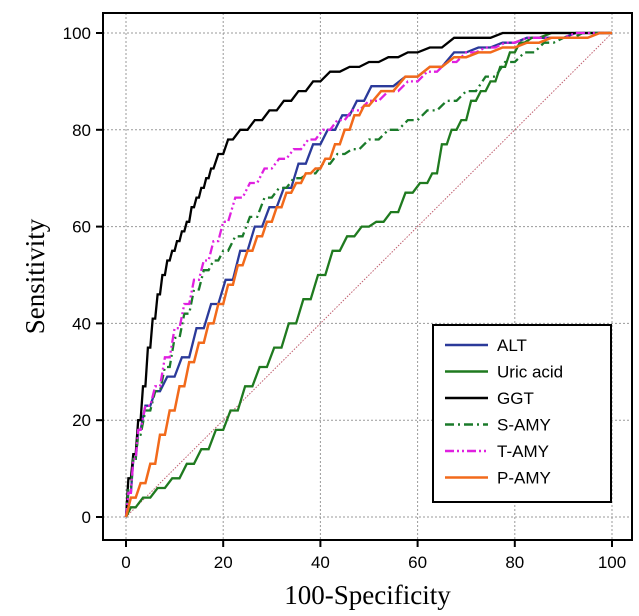 Image resolution: width=639 pixels, height=616 pixels. Describe the element at coordinates (515, 398) in the screenshot. I see `legend-label: GGT` at that location.